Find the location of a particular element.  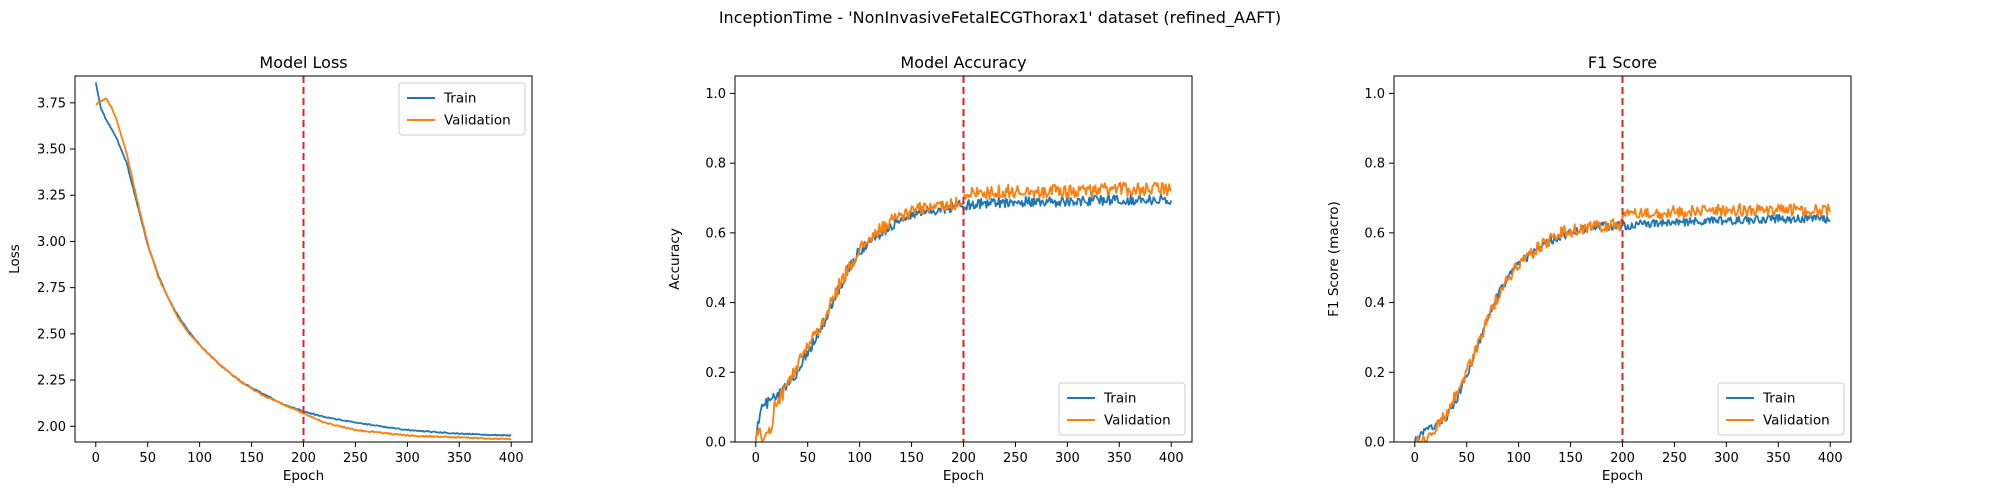

y-tick-label: 3.50 is located at coordinates (51, 150).